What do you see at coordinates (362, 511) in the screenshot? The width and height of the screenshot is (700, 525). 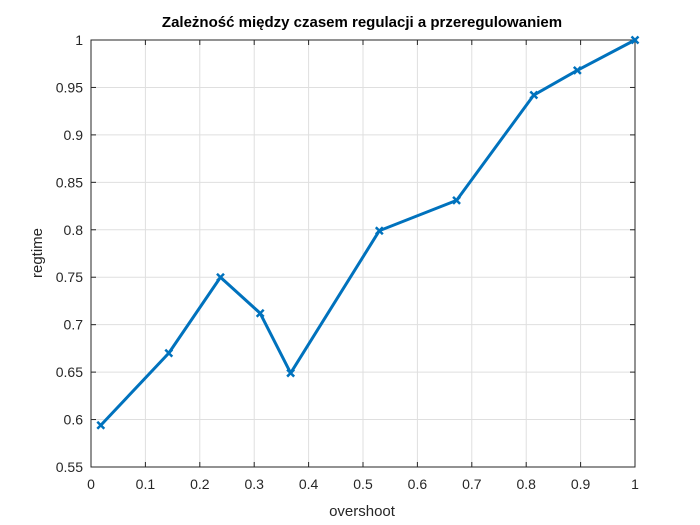 I see `x-axis-label: overshoot` at bounding box center [362, 511].